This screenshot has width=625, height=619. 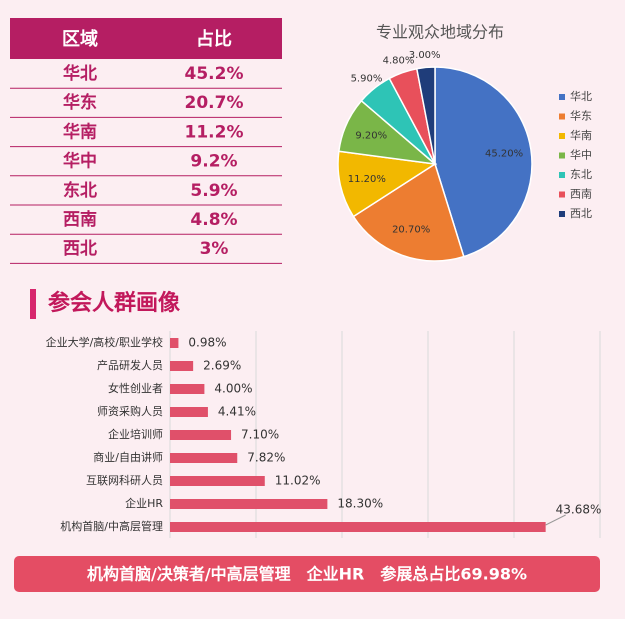 I want to click on value-label: 11.02%, so click(x=298, y=481).